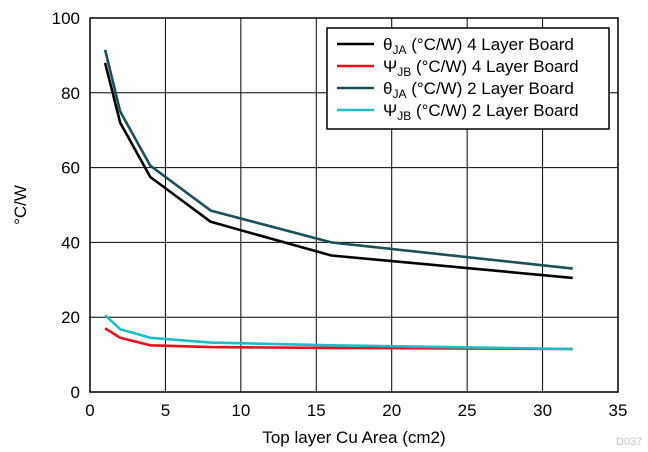 The image size is (648, 452). I want to click on x-tick-label: 30, so click(542, 410).